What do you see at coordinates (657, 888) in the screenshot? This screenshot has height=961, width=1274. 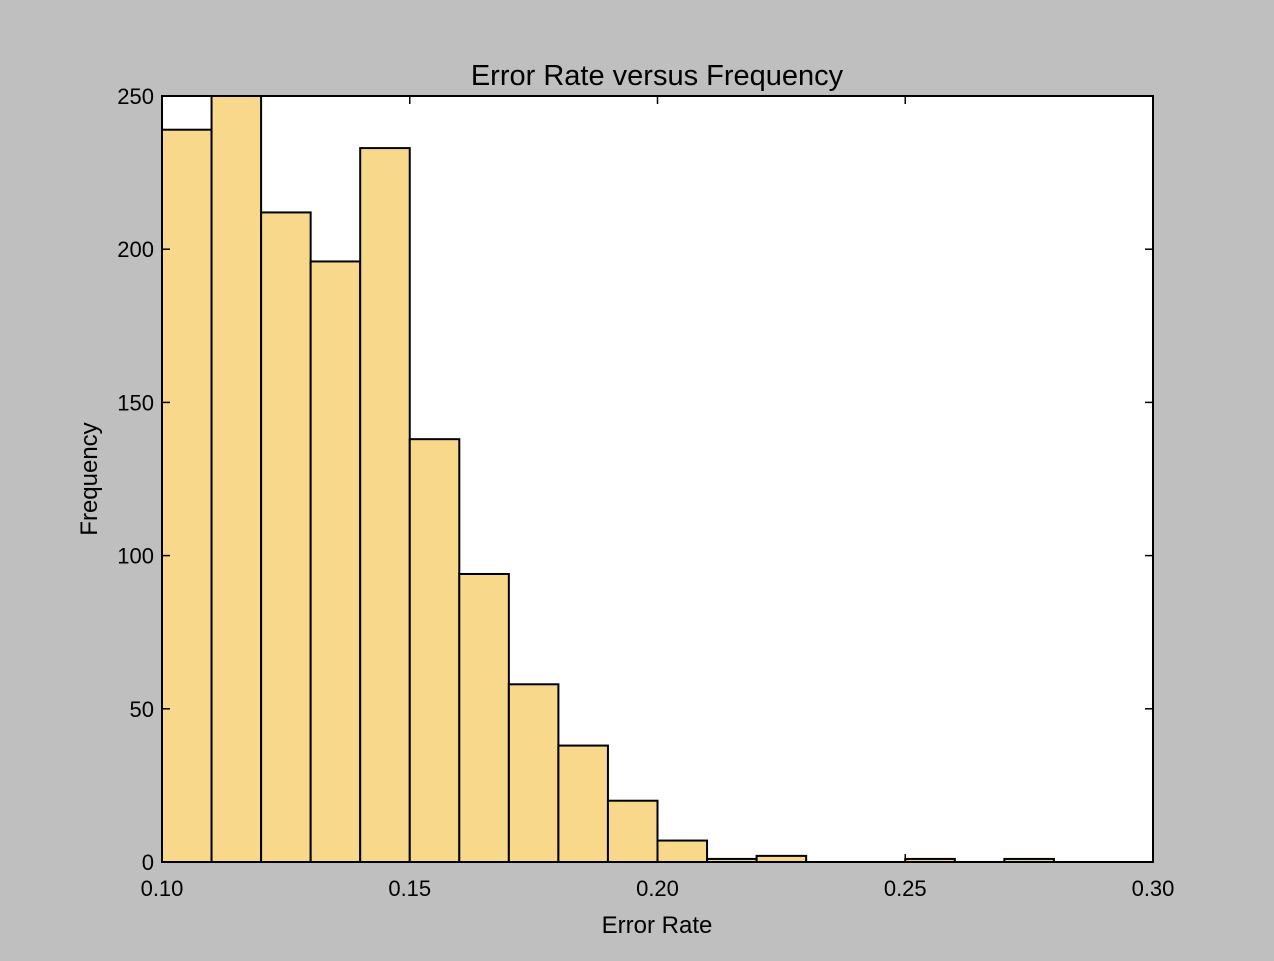 I see `x-tick-label: 0.20` at bounding box center [657, 888].